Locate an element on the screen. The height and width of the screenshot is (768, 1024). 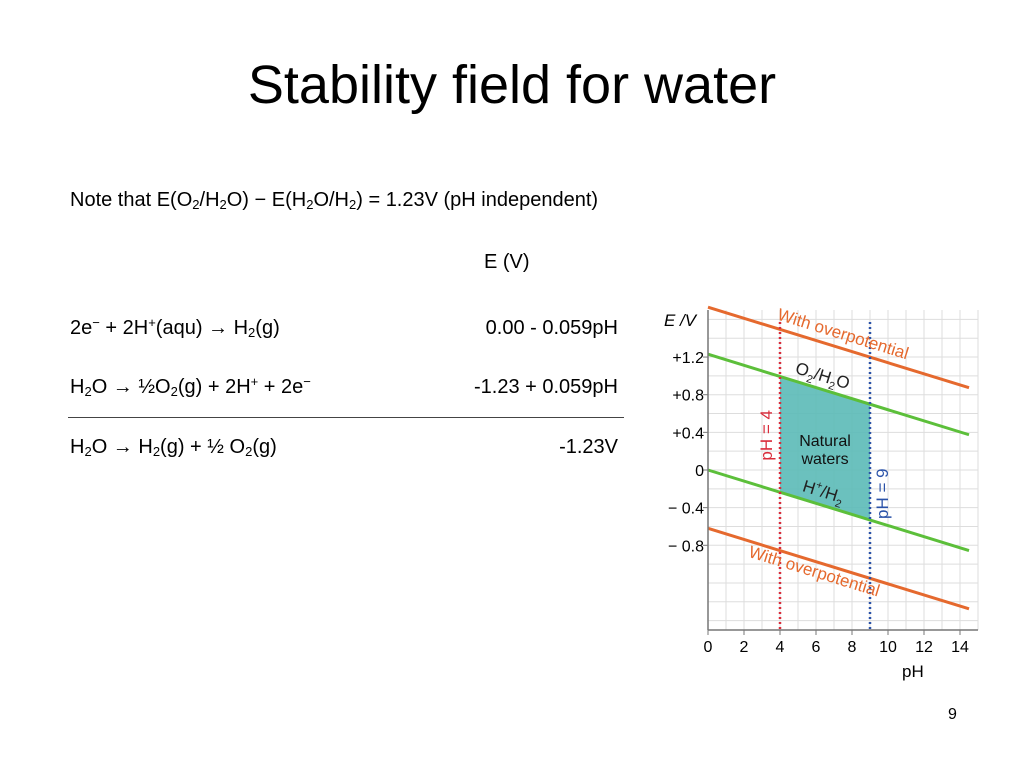
reaction-potential: -1.23 + 0.059pH is located at coordinates (546, 387).